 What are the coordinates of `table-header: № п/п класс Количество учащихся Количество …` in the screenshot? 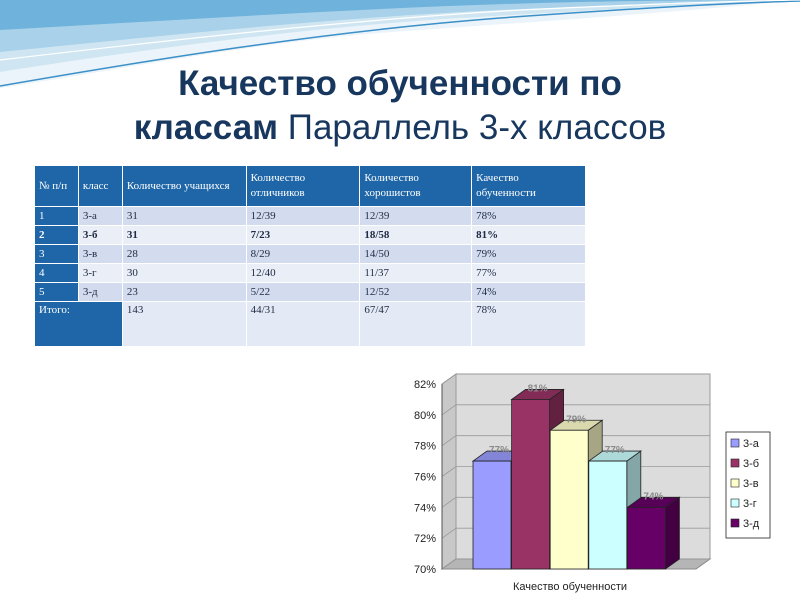 It's located at (310, 186).